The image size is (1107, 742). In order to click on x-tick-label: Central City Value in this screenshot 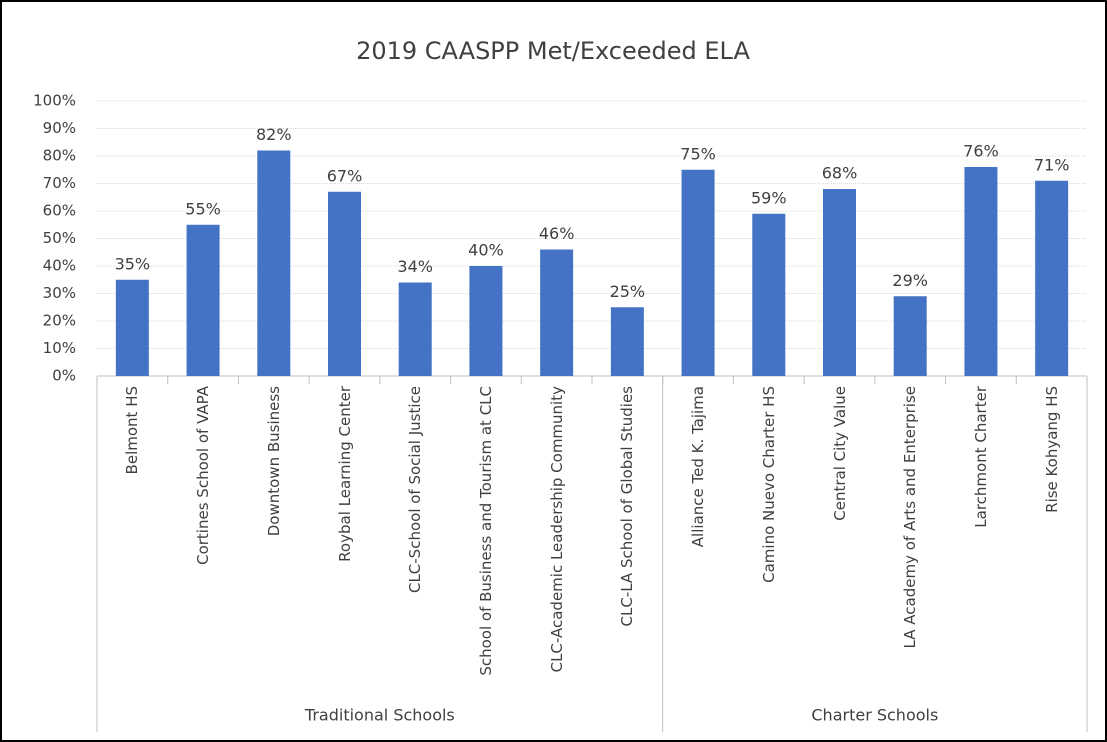, I will do `click(839, 453)`.